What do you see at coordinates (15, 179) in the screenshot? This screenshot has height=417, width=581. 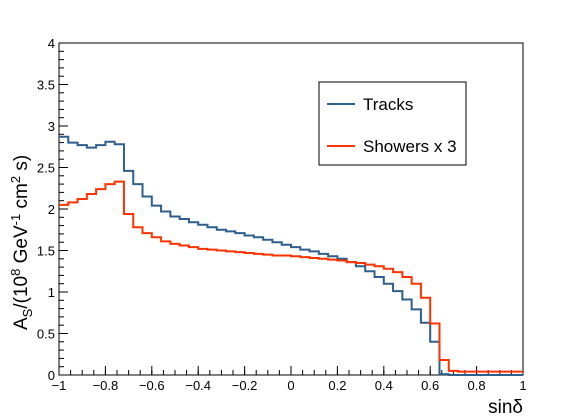 I see `y-axis-title-part: 2` at bounding box center [15, 179].